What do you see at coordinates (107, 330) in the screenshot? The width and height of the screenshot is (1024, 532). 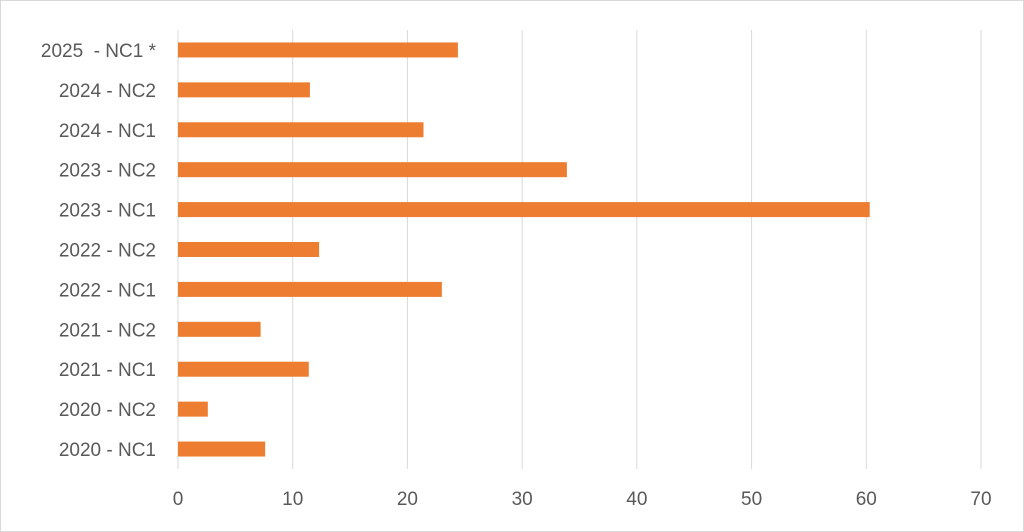 I see `category-label: 2021 - NC2` at bounding box center [107, 330].